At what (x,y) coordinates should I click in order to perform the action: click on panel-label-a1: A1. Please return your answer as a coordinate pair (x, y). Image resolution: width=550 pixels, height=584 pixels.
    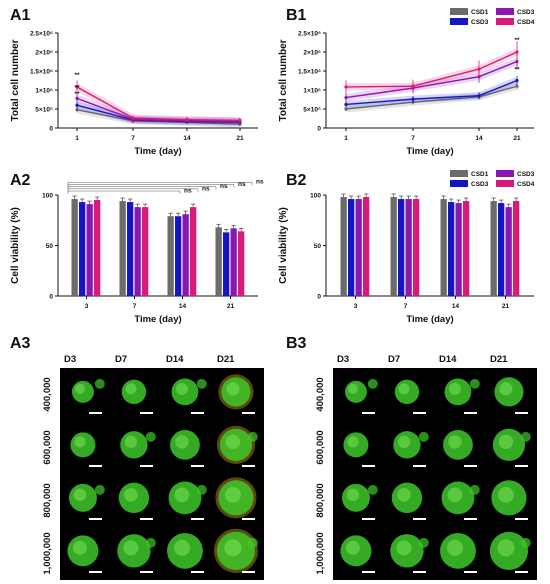
    Looking at the image, I should click on (20, 15).